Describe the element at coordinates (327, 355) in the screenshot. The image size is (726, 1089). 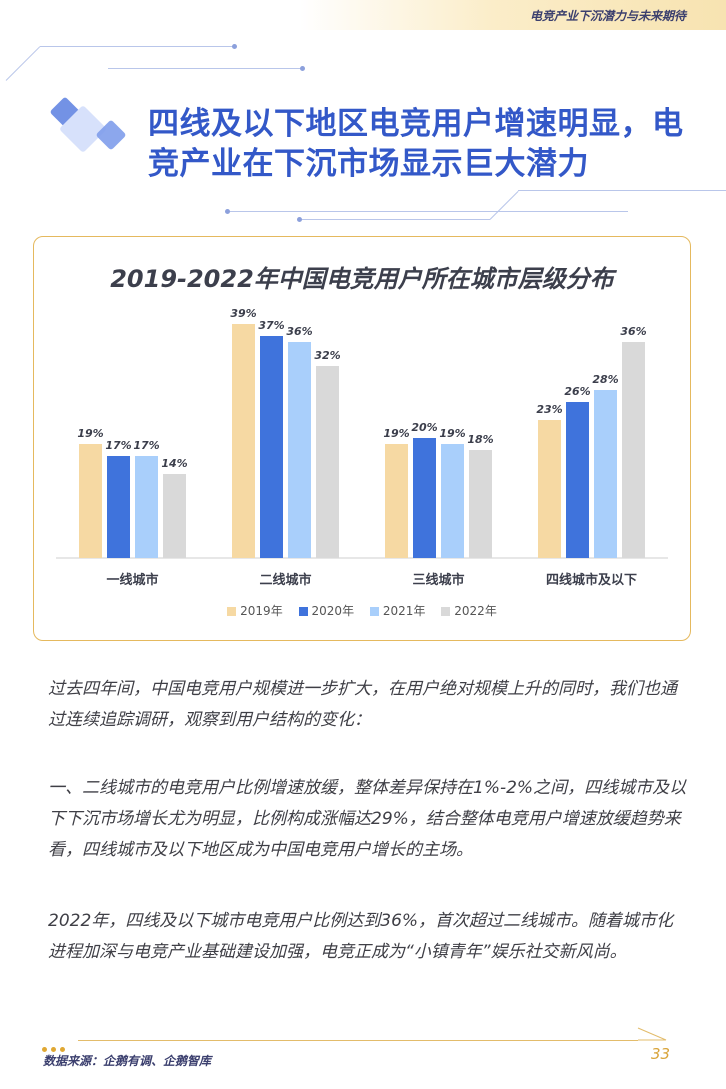
I see `data-label-2-4: 32%` at that location.